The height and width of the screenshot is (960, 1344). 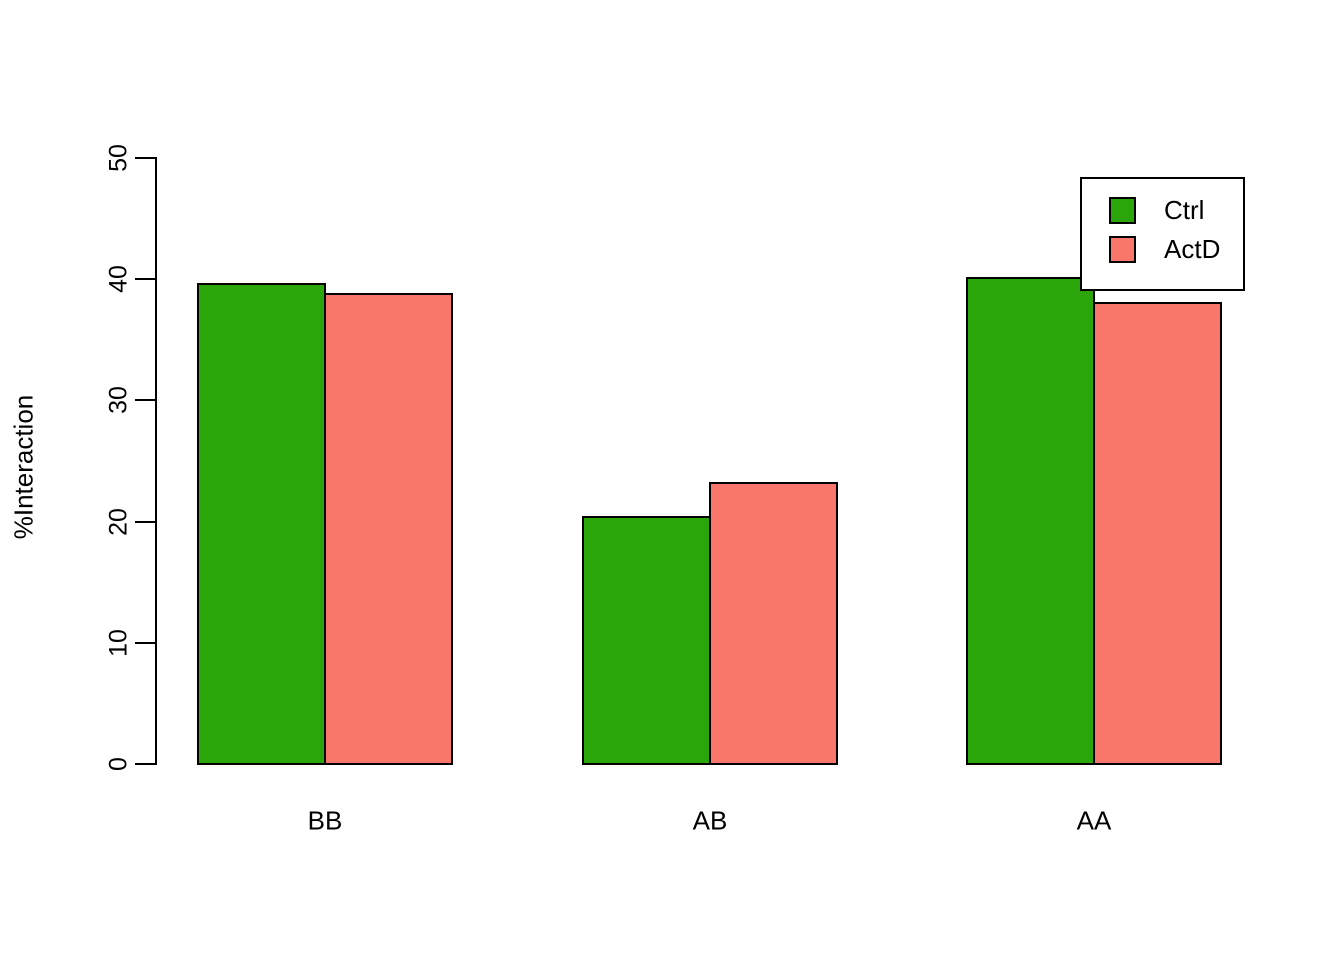 I want to click on legend: Ctrl ActD, so click(x=1162, y=234).